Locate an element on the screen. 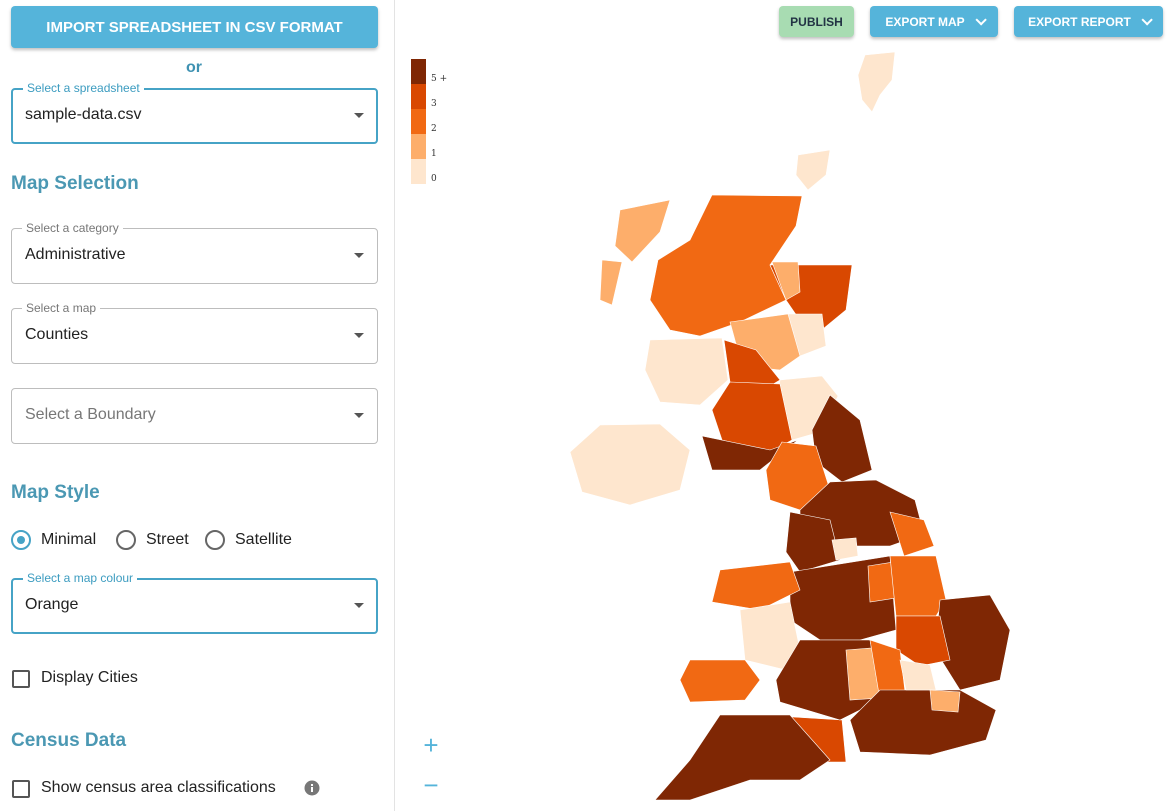 The image size is (1175, 811). section-heading: Map Selection is located at coordinates (75, 183).